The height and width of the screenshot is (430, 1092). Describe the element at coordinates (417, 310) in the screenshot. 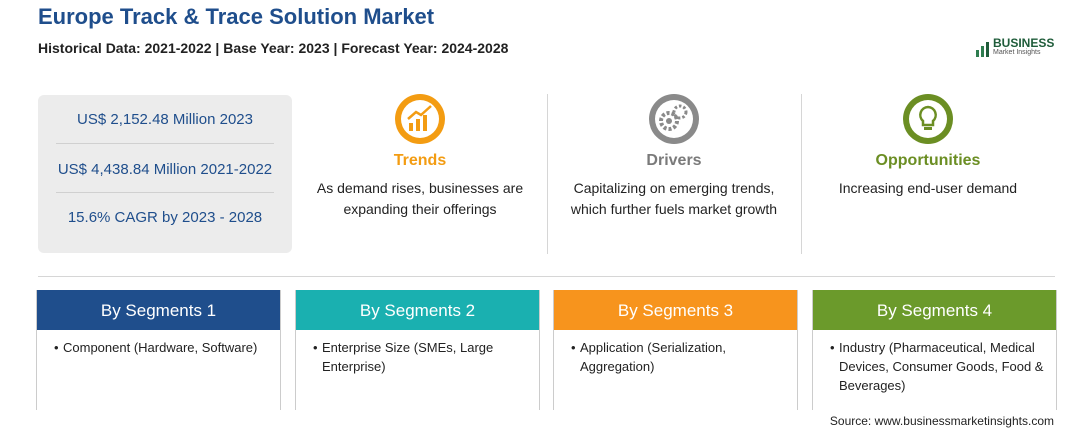

I see `segment-title: By Segments 2` at that location.